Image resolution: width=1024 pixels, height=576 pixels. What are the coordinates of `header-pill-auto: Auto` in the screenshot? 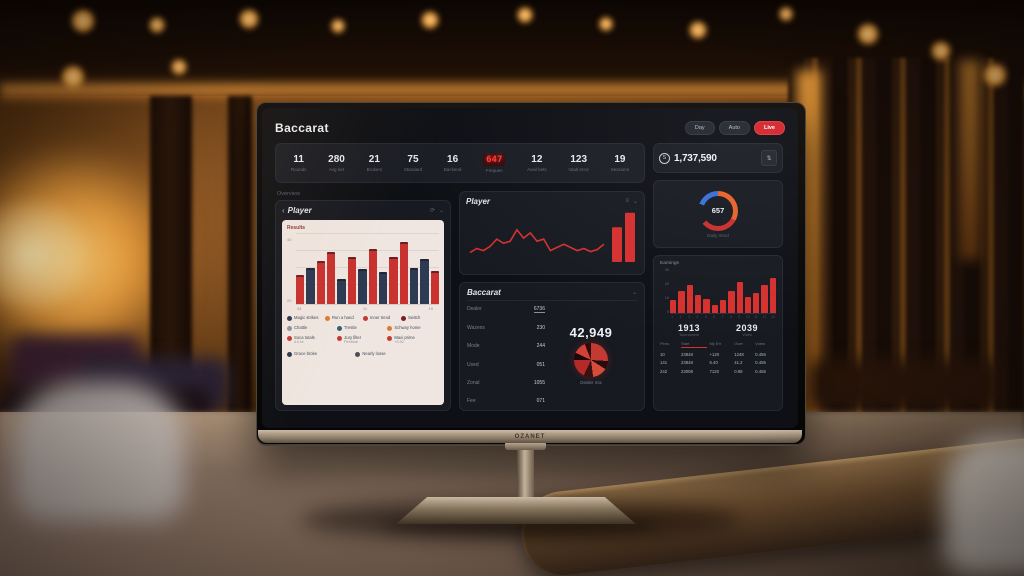 It's located at (734, 128).